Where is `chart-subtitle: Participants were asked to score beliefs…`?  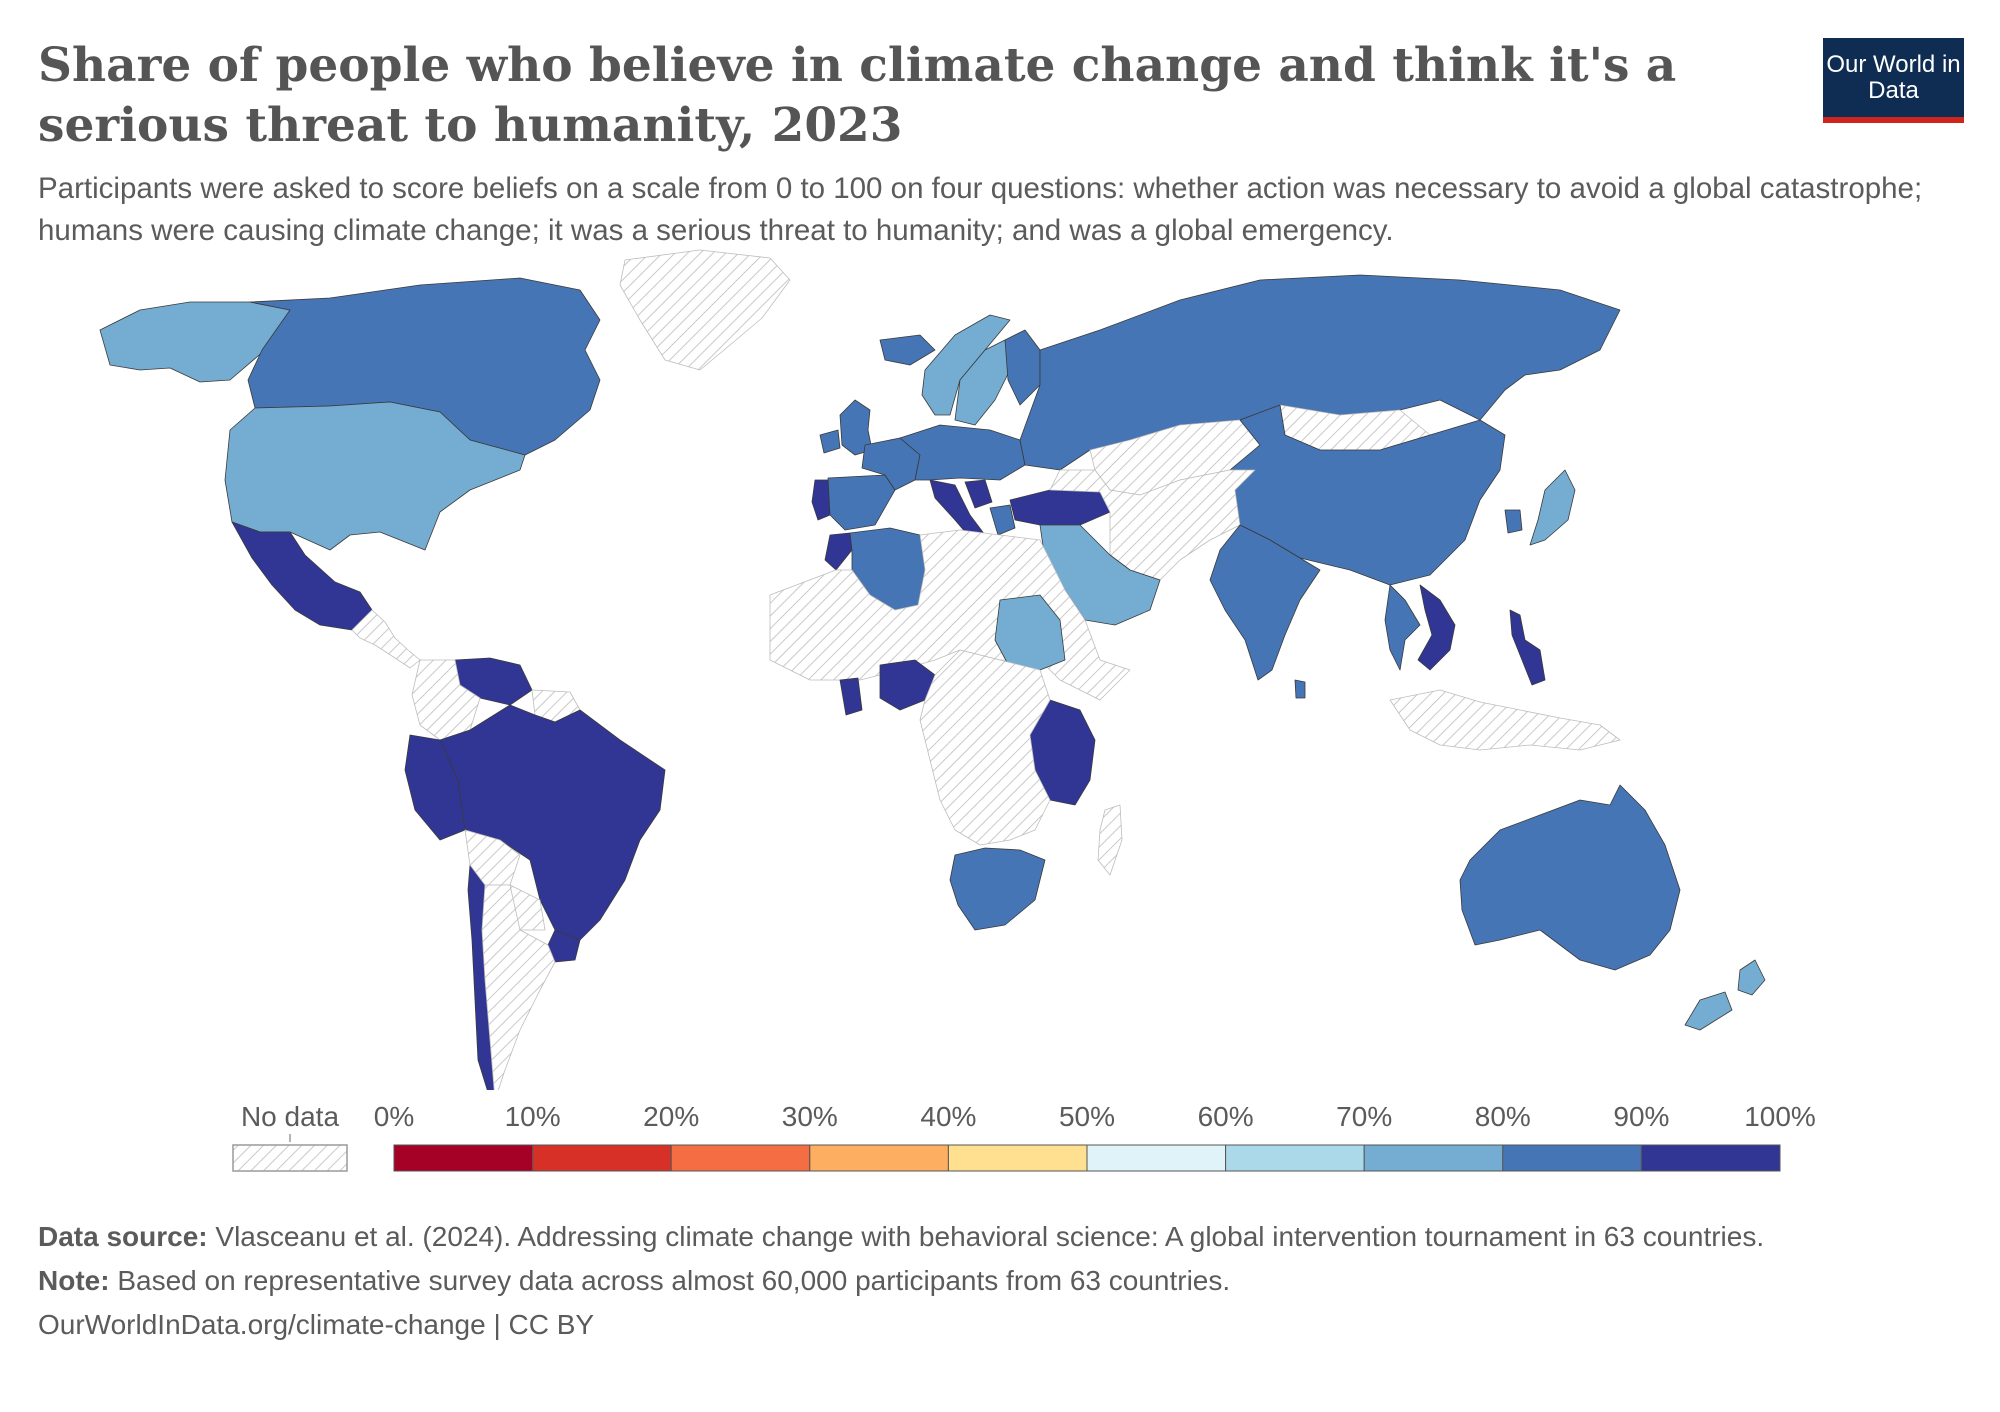 chart-subtitle: Participants were asked to score beliefs… is located at coordinates (980, 209).